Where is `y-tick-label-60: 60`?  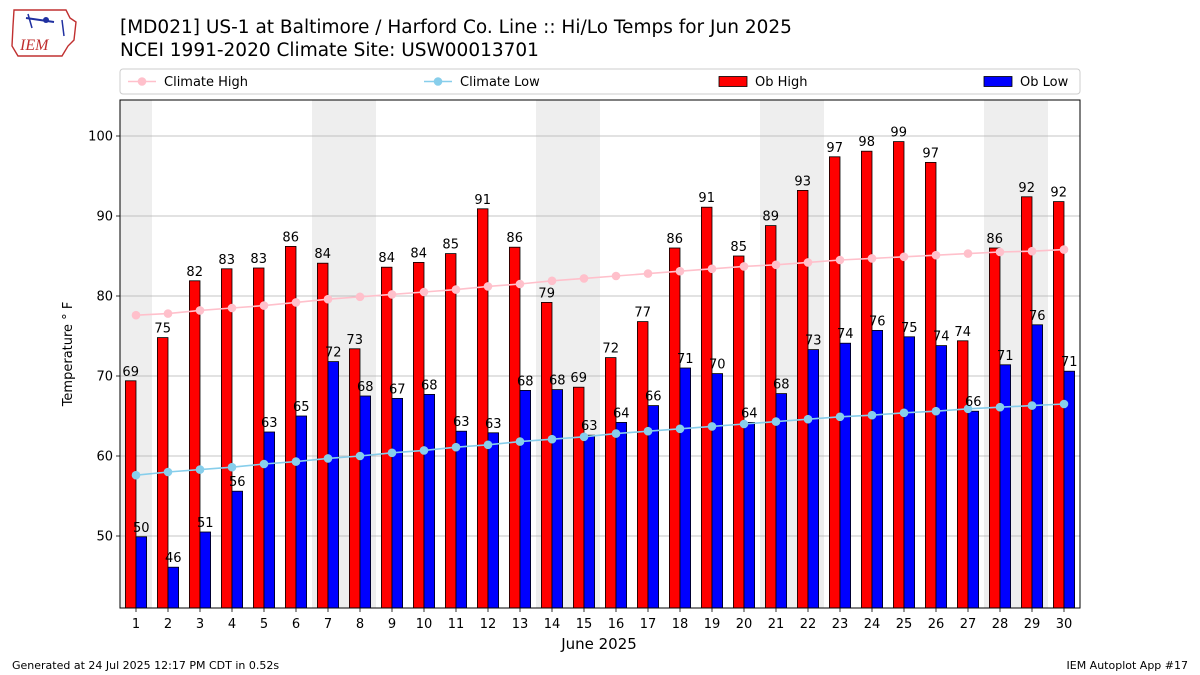
y-tick-label-60: 60 is located at coordinates (104, 457).